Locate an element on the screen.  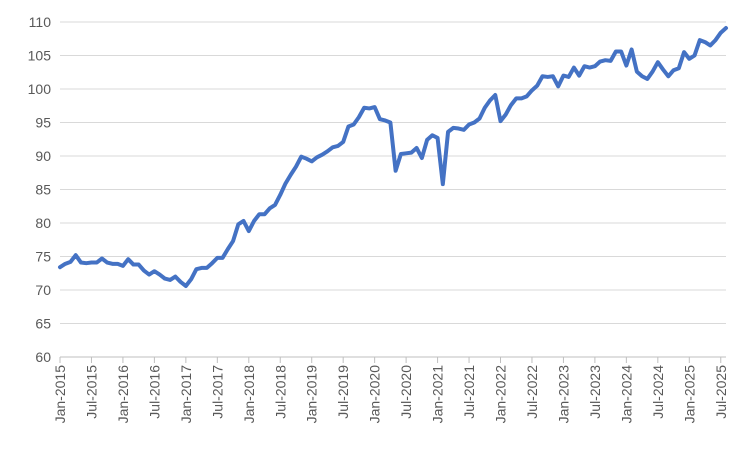
x-tick-label: Jan-2022 is located at coordinates (501, 394).